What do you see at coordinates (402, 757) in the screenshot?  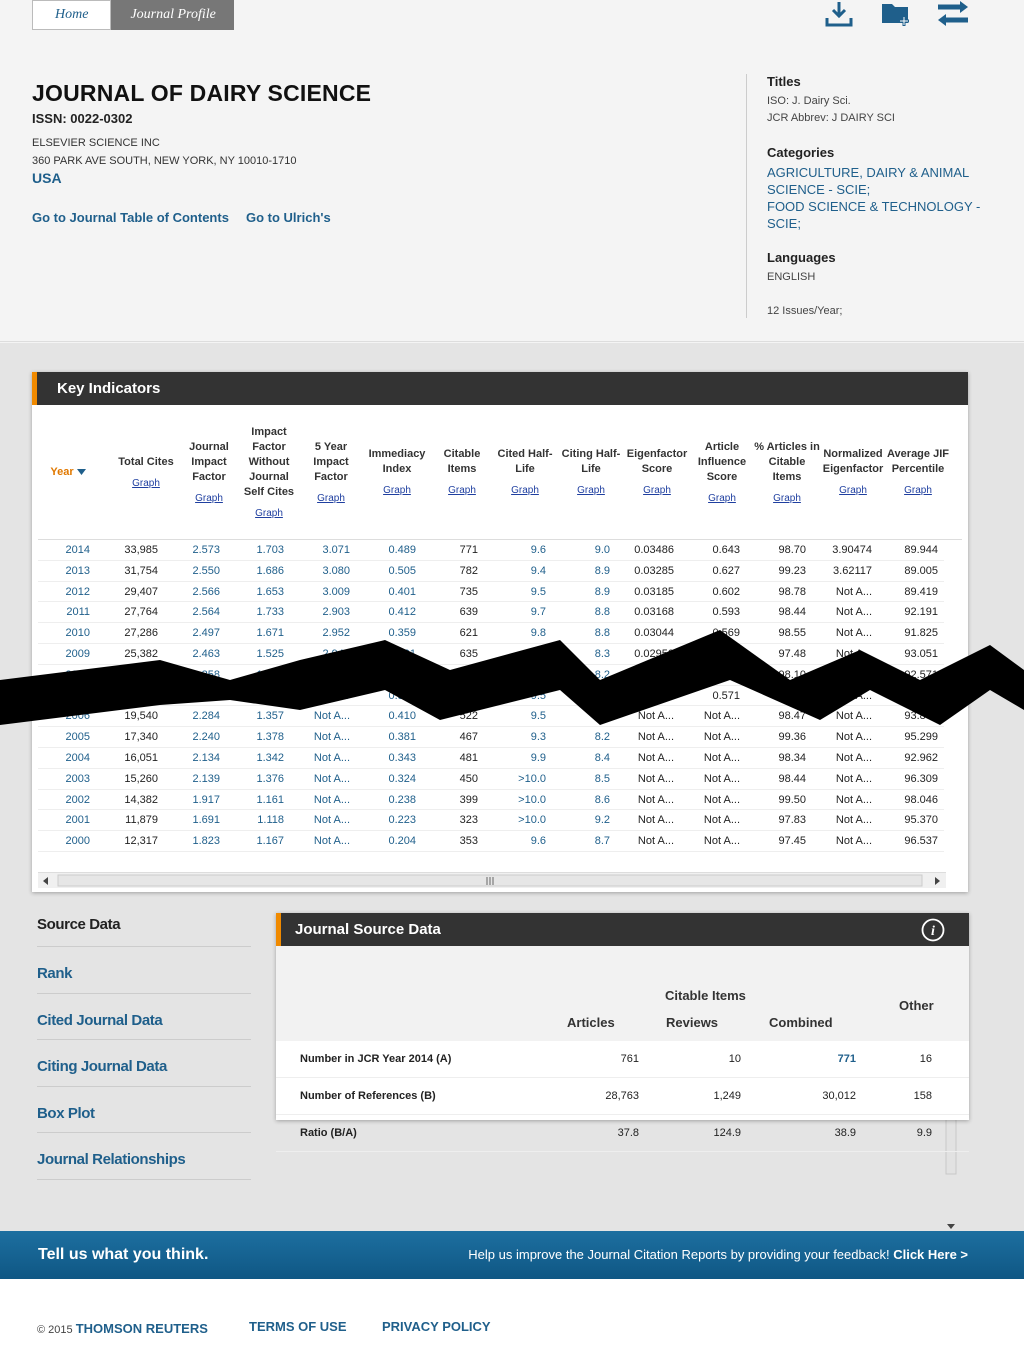 I see `table-cell: 0.343` at bounding box center [402, 757].